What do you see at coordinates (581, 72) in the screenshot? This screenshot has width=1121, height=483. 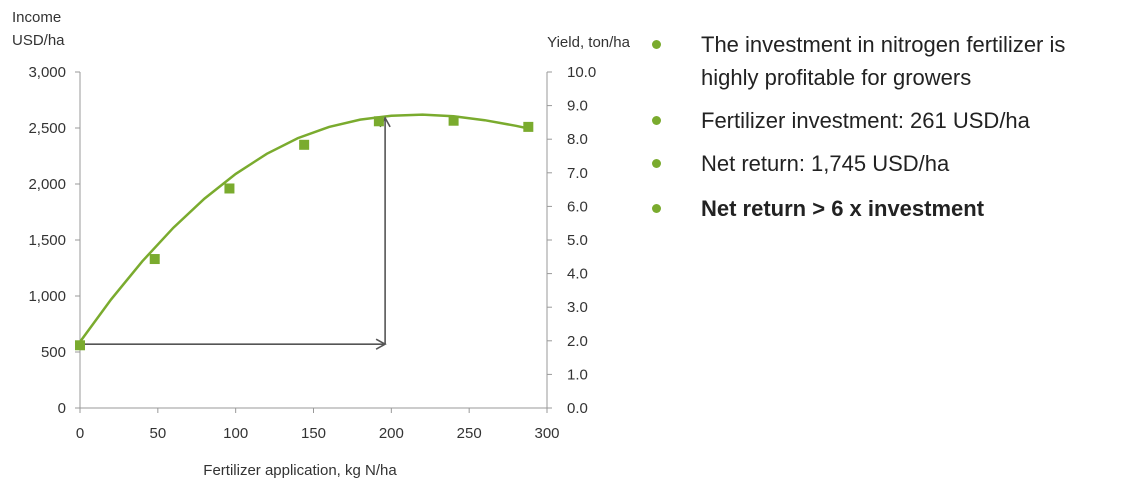 I see `y-right-tick-label: 10.0` at bounding box center [581, 72].